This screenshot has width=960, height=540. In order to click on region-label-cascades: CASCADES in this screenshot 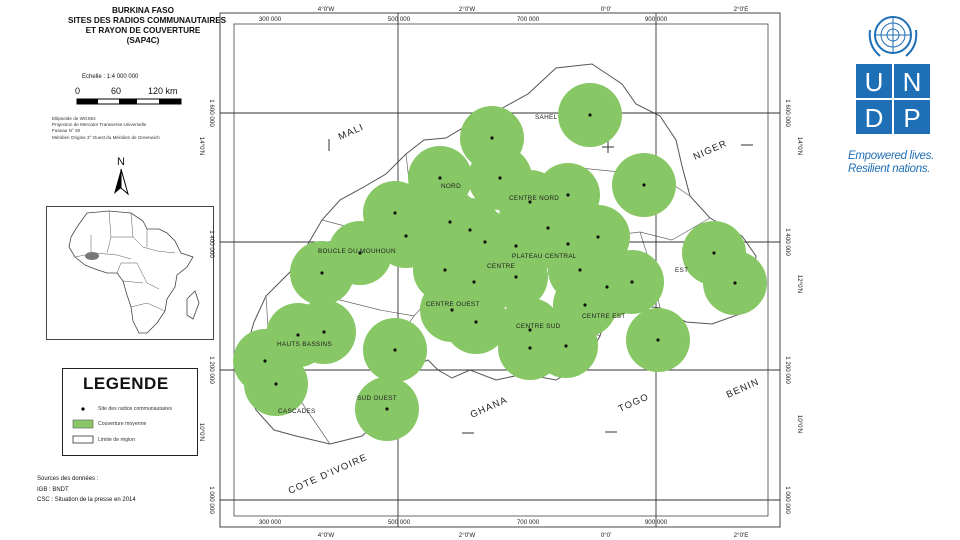, I will do `click(297, 411)`.